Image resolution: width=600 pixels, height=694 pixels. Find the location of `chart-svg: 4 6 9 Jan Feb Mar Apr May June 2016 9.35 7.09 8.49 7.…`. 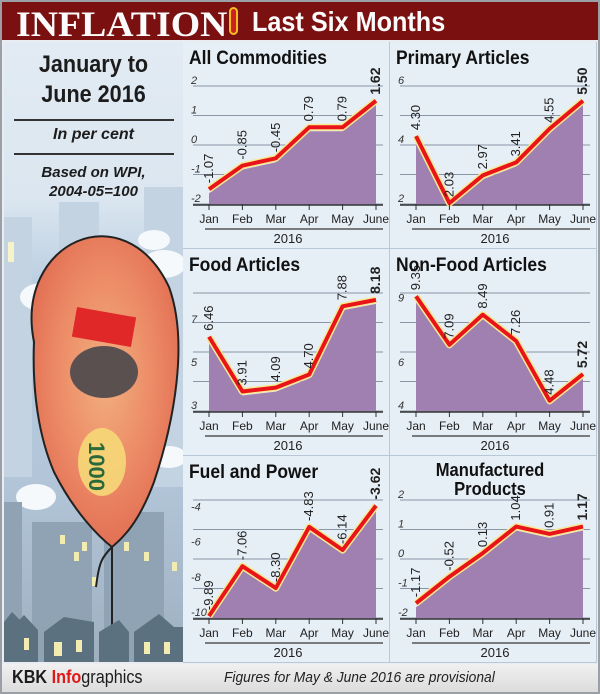

chart-svg: 4 6 9 Jan Feb Mar Apr May June 2016 9.35 7.09 8.49 7.… is located at coordinates (497, 359).